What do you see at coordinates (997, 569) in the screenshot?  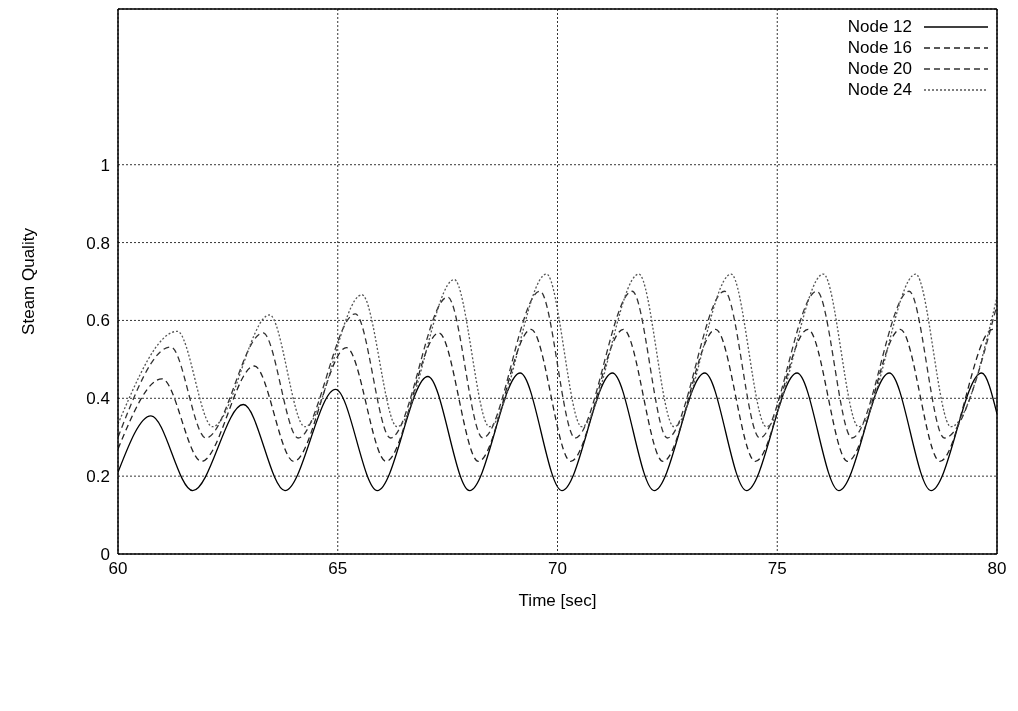 I see `x-tick-label: 80` at bounding box center [997, 569].